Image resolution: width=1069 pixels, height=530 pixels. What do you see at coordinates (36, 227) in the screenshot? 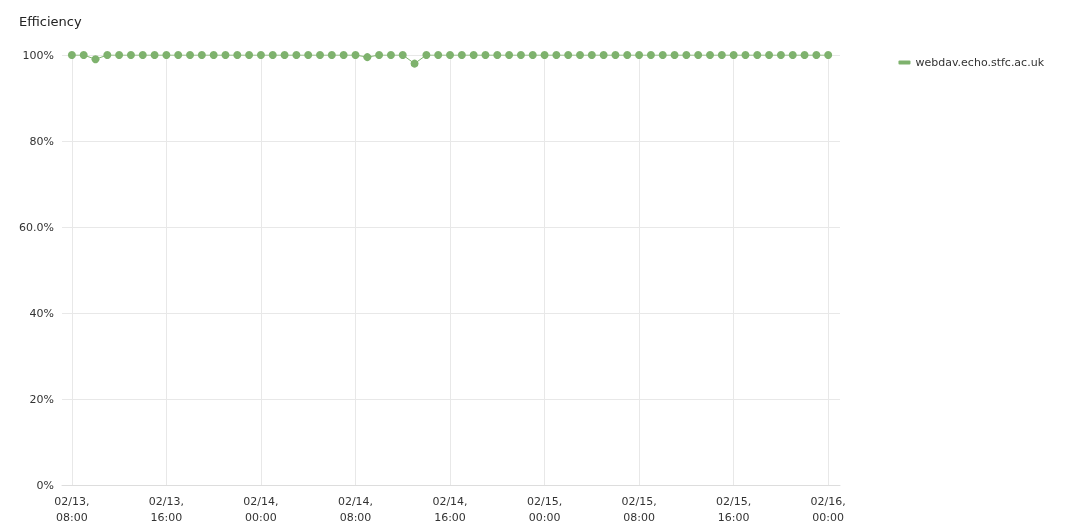
I see `y-tick-label: 60.0%` at bounding box center [36, 227].